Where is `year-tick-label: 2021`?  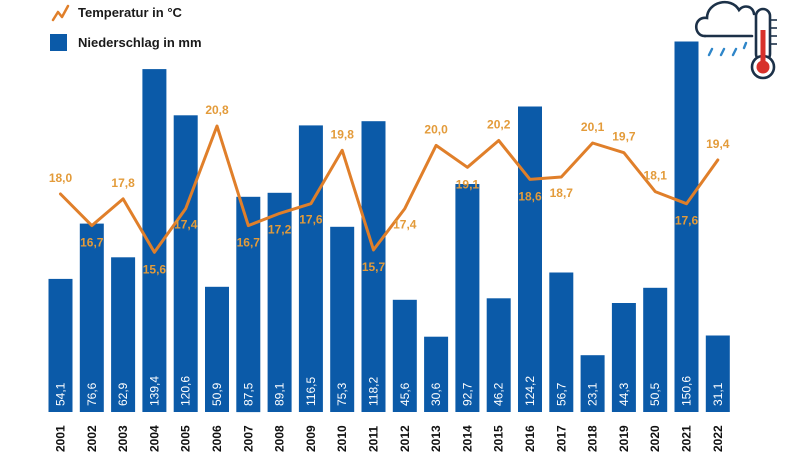
year-tick-label: 2021 is located at coordinates (687, 438).